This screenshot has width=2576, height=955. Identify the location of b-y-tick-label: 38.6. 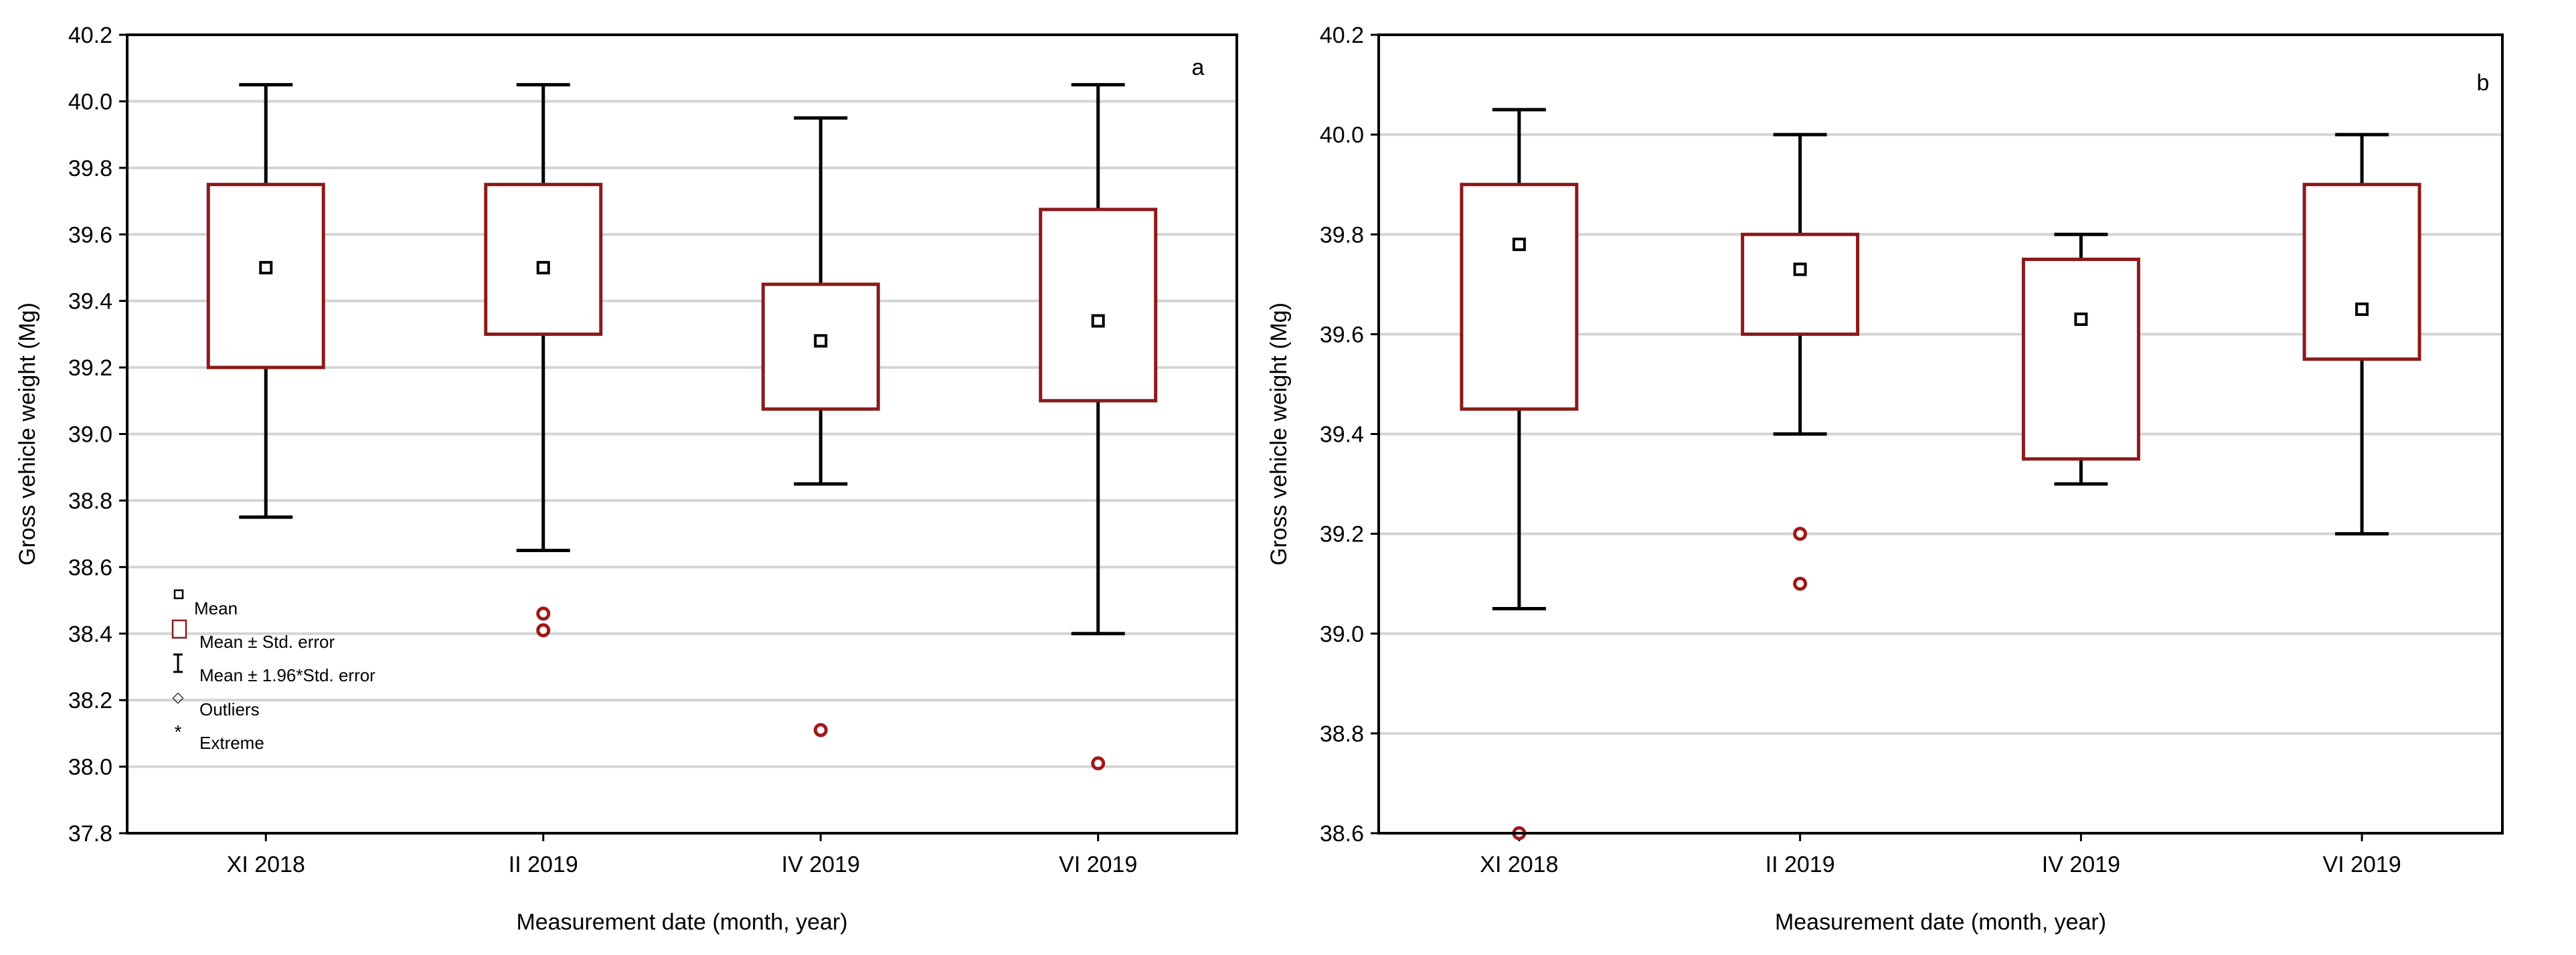
(1342, 834).